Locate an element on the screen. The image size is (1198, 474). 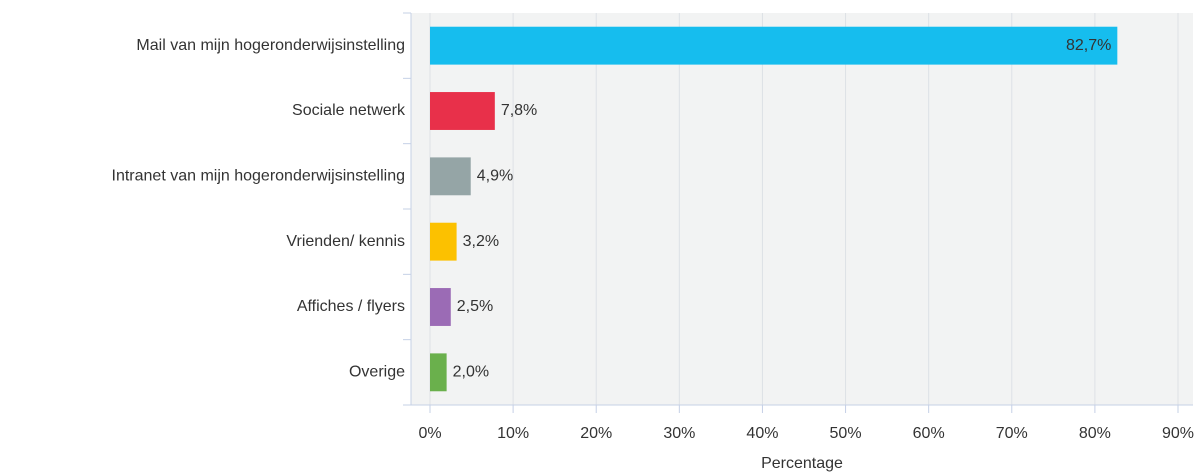
y-tick-label: Affiches / flyers is located at coordinates (351, 306).